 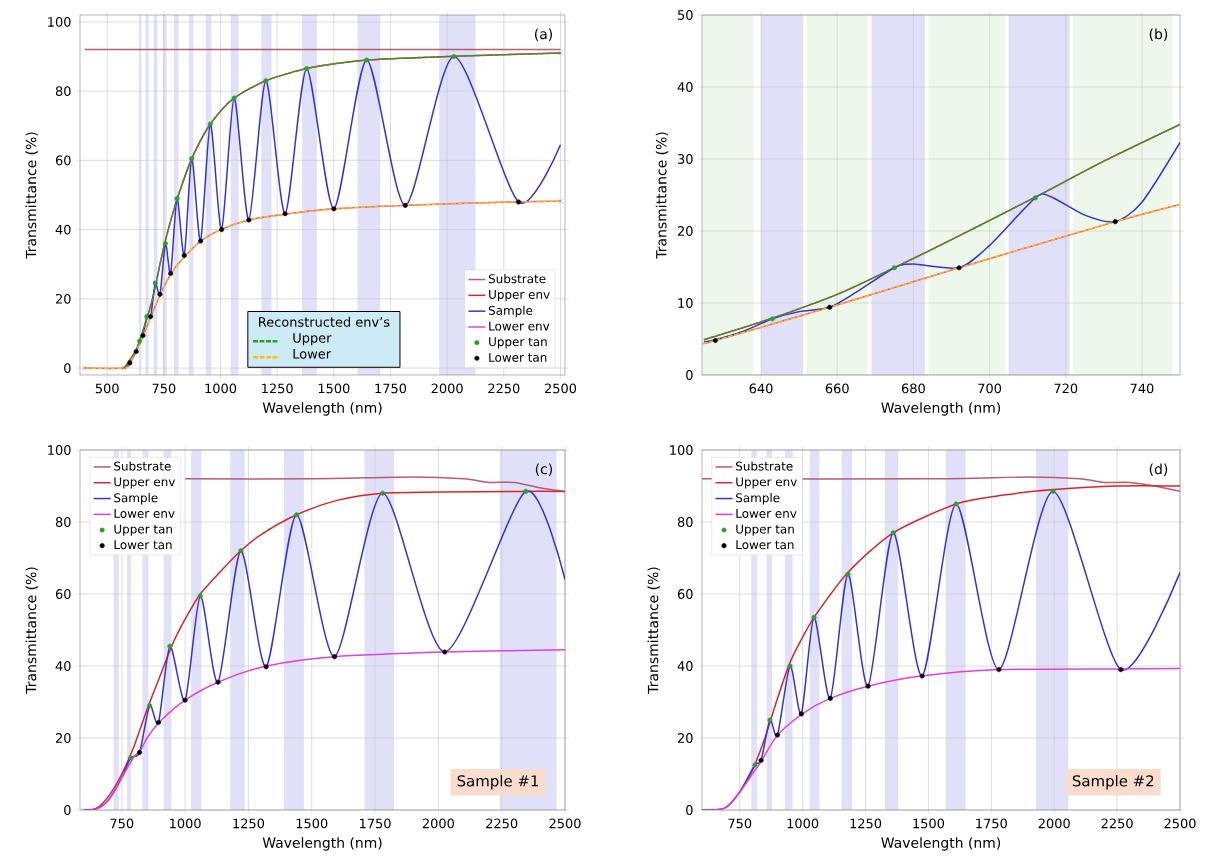 I want to click on x-tick-label: 640, so click(x=761, y=388).